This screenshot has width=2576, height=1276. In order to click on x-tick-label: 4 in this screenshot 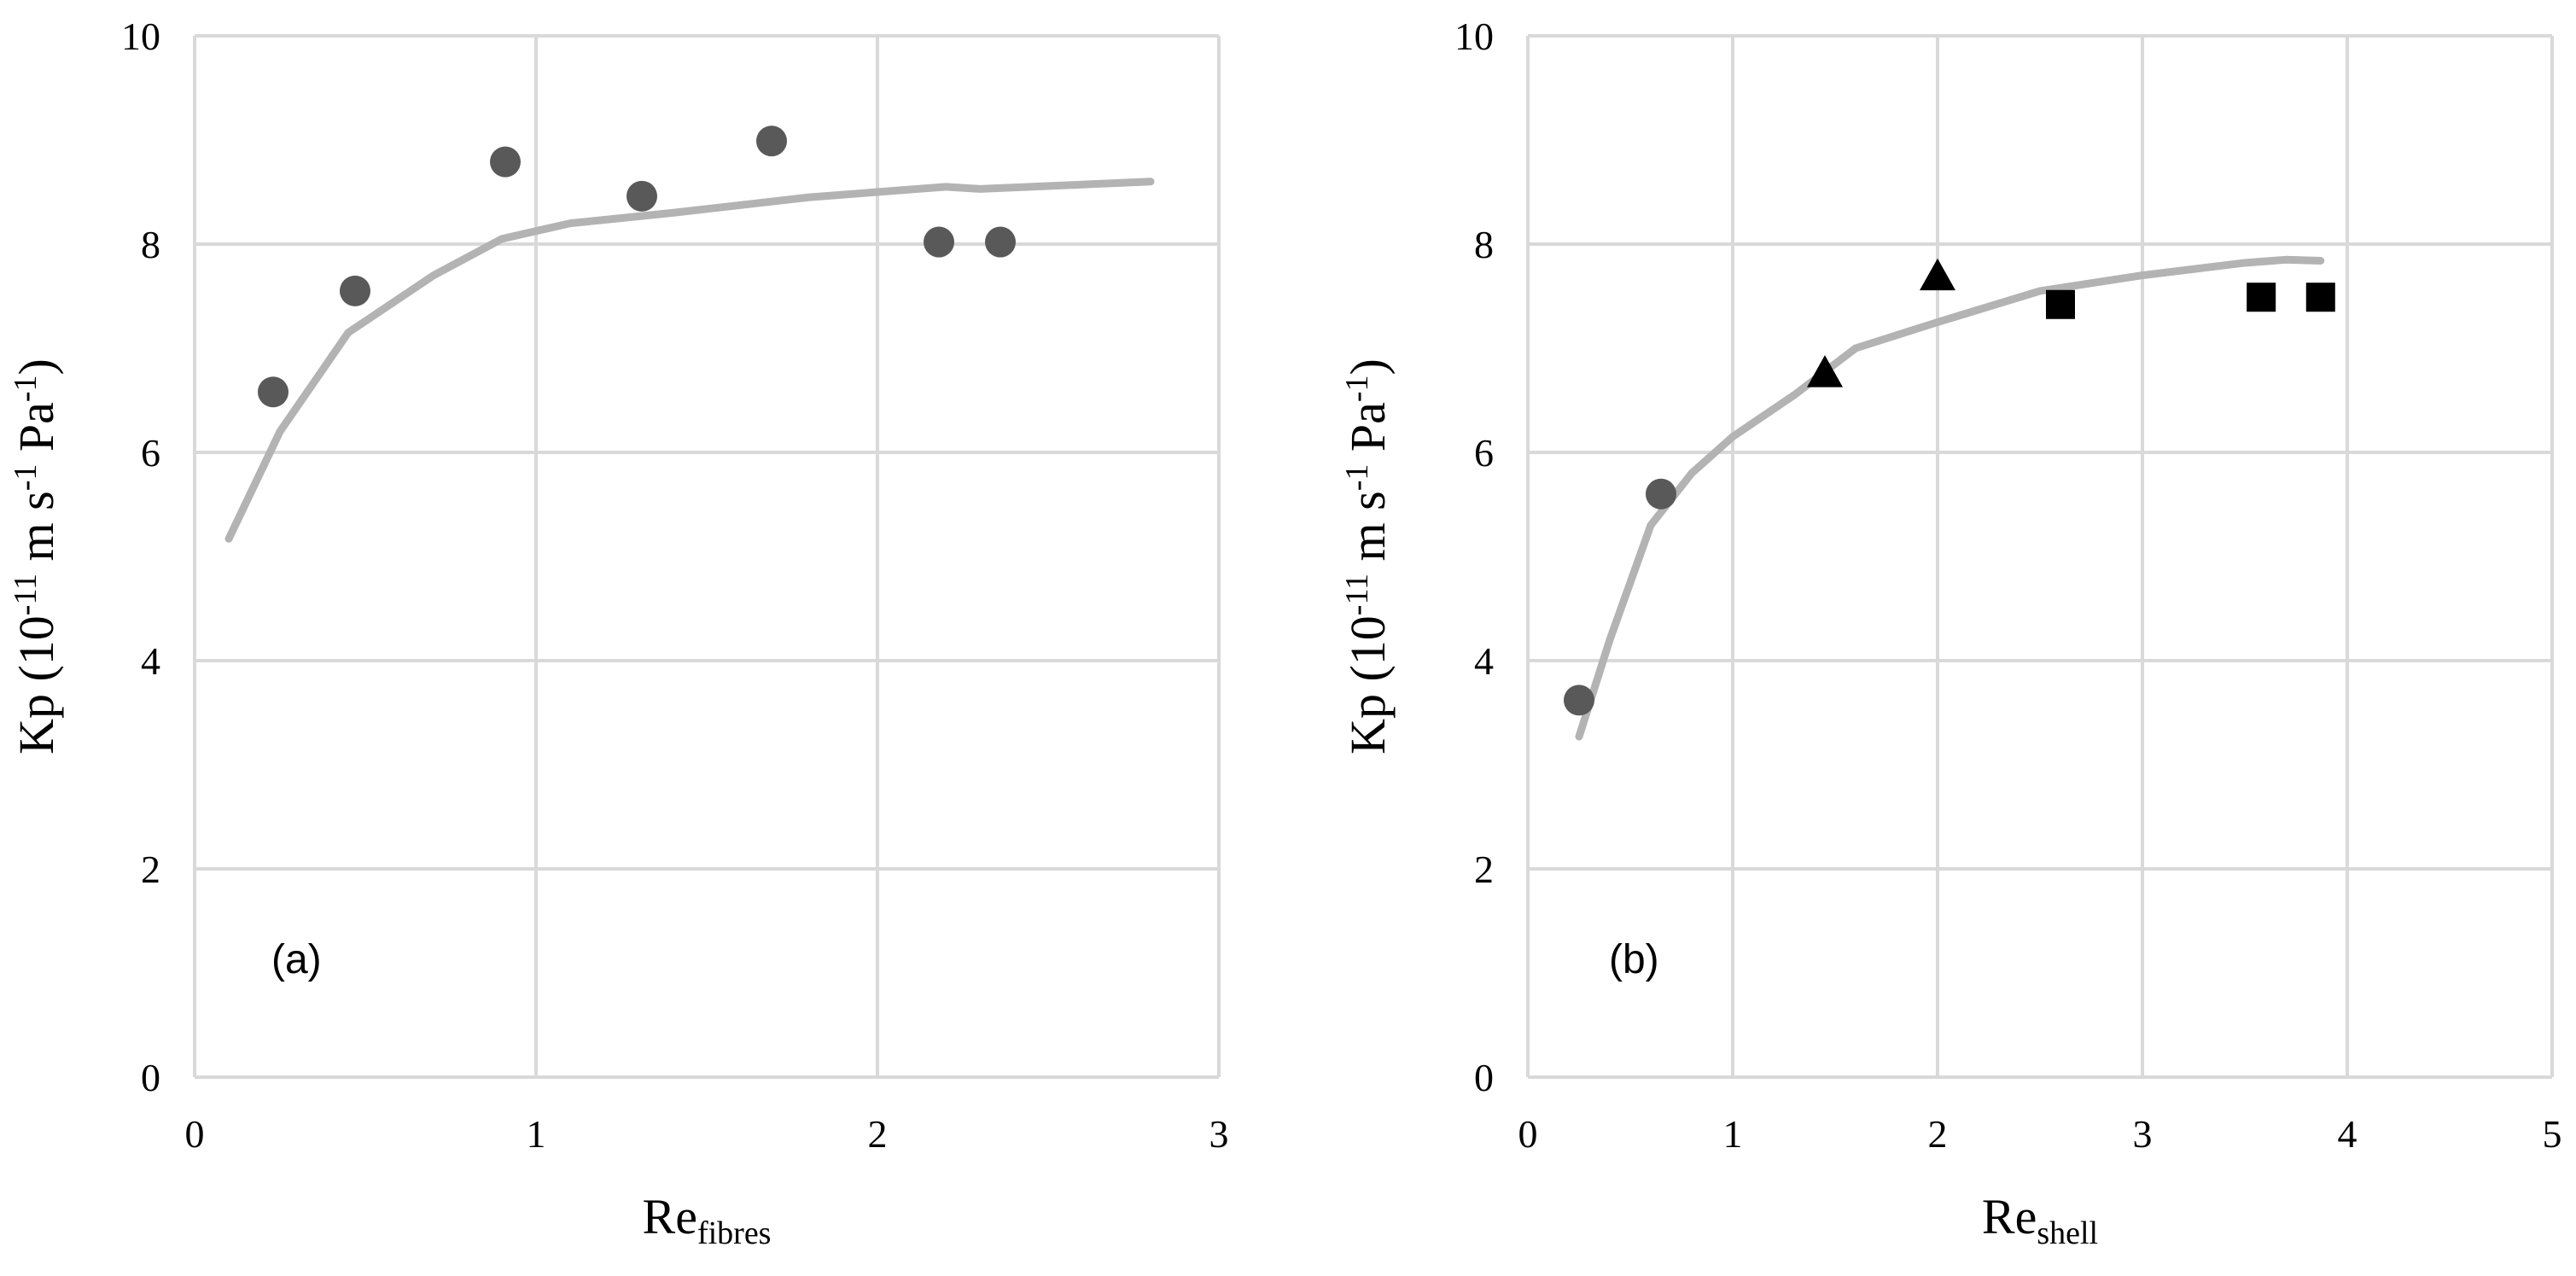, I will do `click(2347, 1134)`.